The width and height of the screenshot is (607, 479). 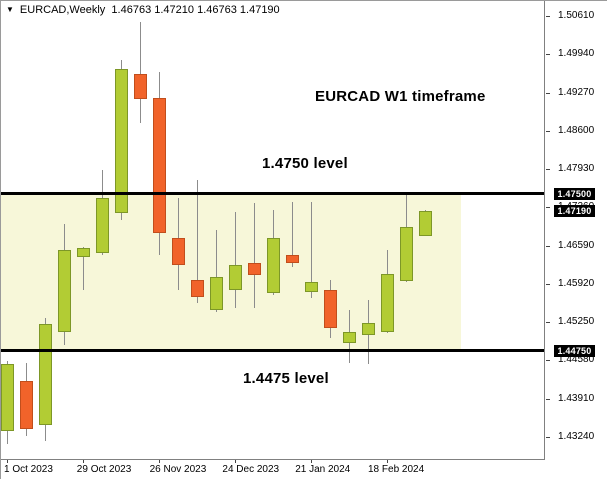 What do you see at coordinates (251, 469) in the screenshot?
I see `time-tick-label: 24 Dec 2023` at bounding box center [251, 469].